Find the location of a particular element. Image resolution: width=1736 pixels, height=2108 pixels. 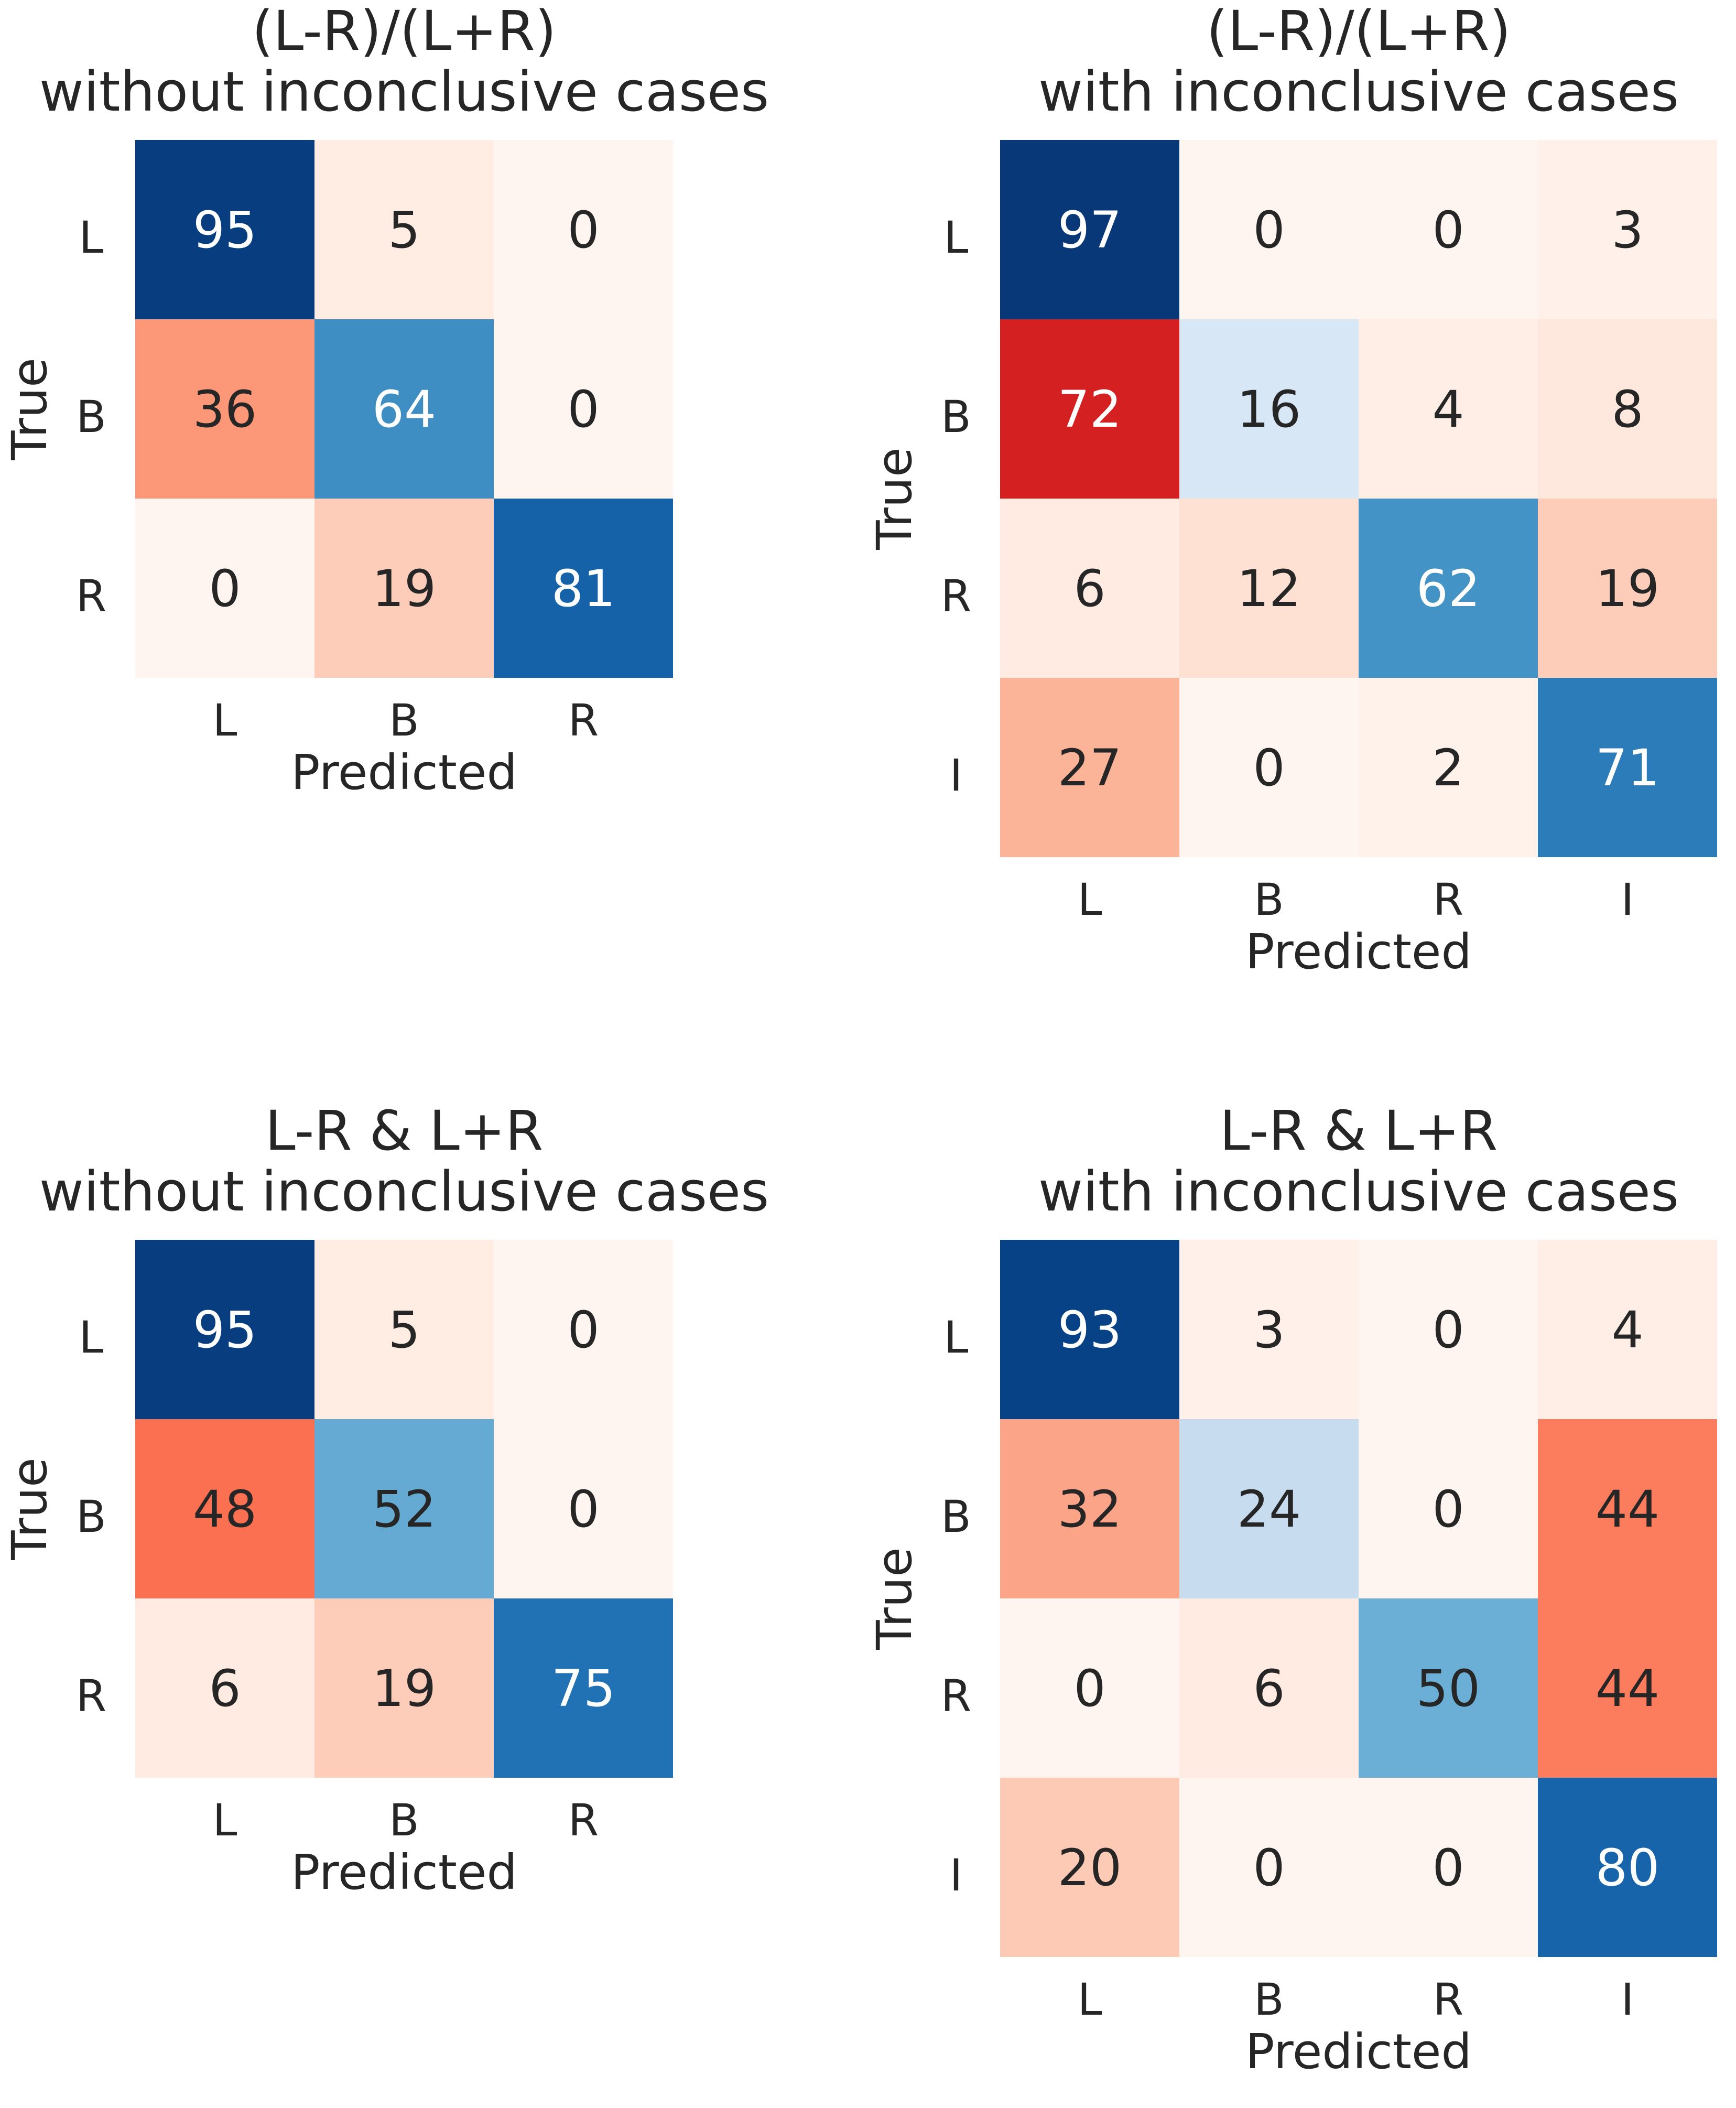

cell-value-label: 75 is located at coordinates (583, 1688).